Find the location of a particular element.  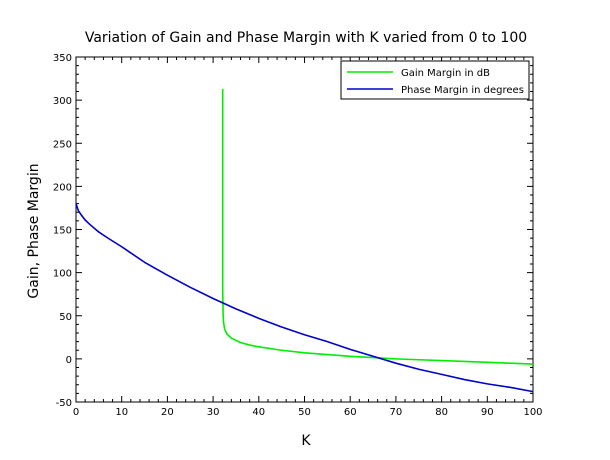

legend-box is located at coordinates (435, 80).